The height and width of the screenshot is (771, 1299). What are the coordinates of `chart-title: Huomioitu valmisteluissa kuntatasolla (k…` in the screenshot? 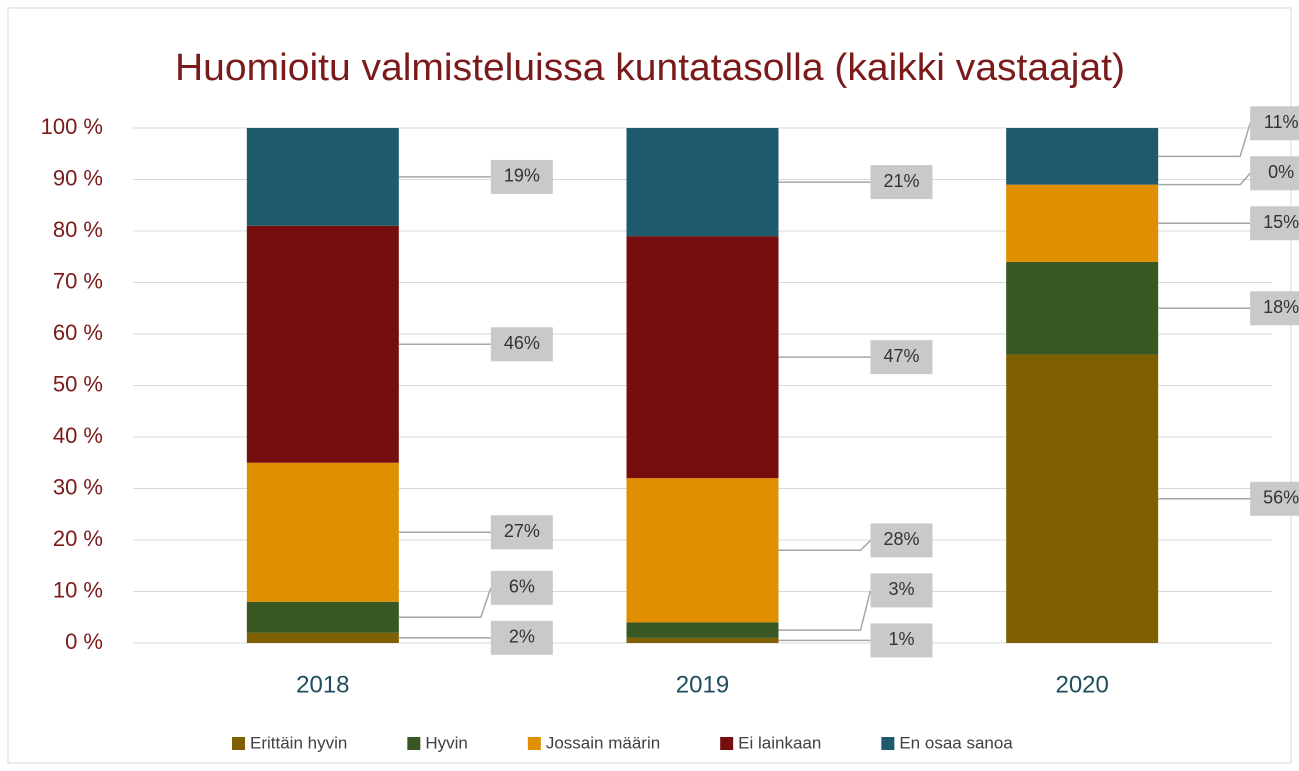 It's located at (650, 68).